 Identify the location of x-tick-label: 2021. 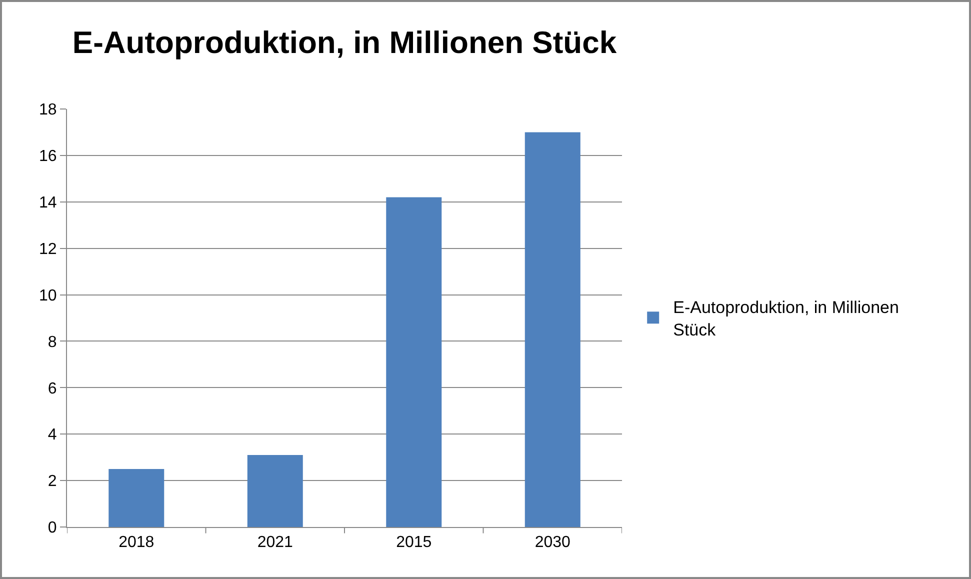
(275, 543).